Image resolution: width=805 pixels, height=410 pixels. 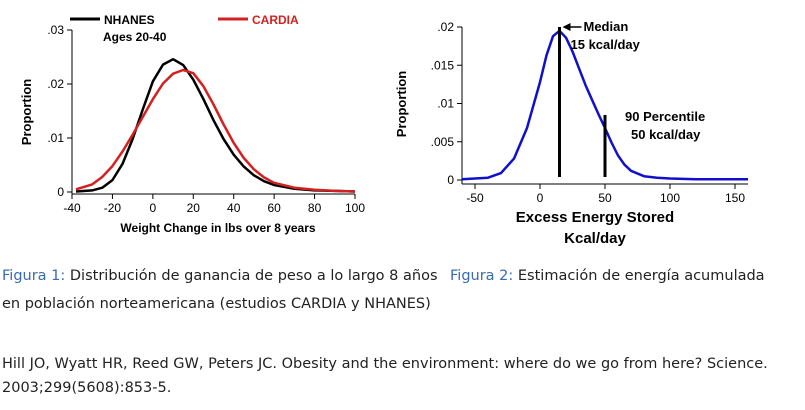 What do you see at coordinates (135, 37) in the screenshot?
I see `legend-note-ages: Ages 20-40` at bounding box center [135, 37].